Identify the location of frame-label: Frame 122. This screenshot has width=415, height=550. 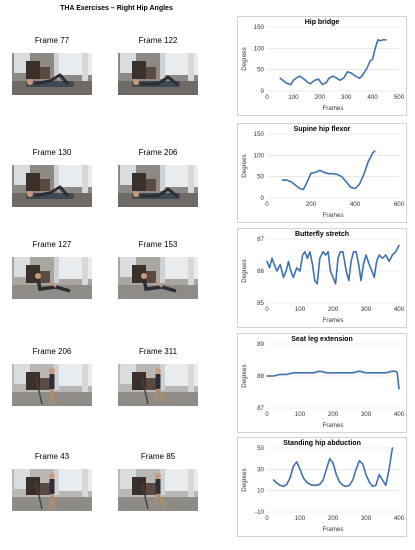
(158, 40).